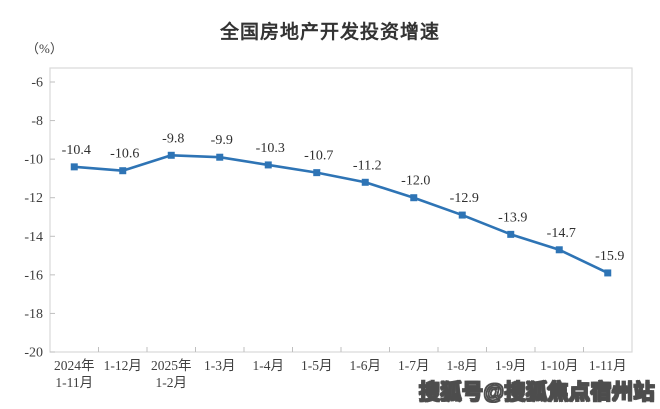  Describe the element at coordinates (33, 198) in the screenshot. I see `y-tick-label: -12` at that location.